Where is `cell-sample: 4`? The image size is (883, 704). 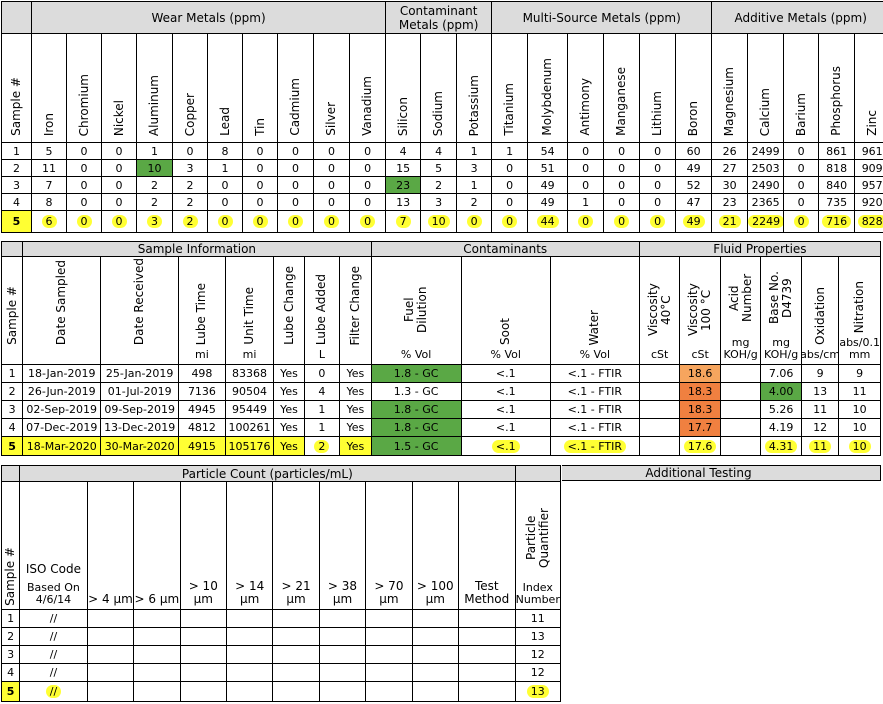
cell-sample: 4 is located at coordinates (10, 672).